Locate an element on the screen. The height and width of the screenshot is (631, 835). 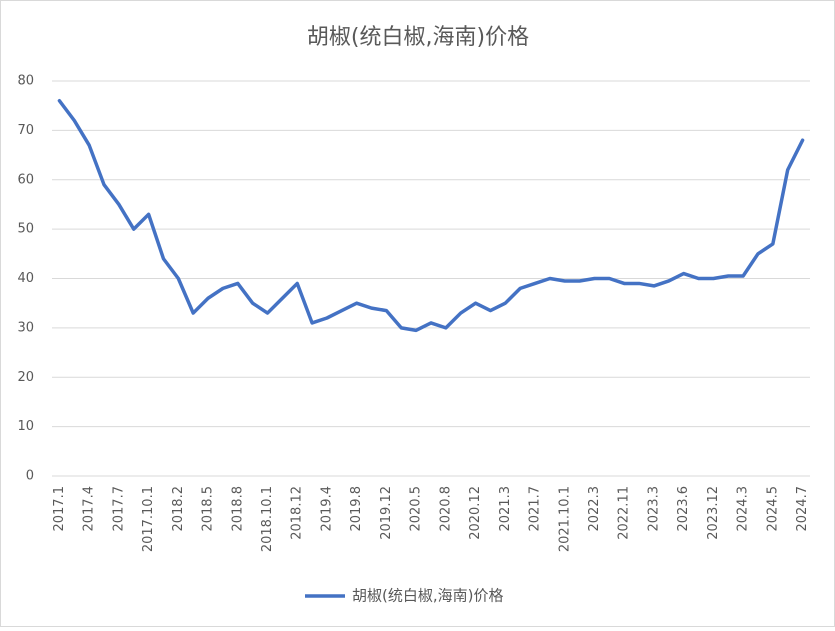
x-tick-label: 2017.10.1 is located at coordinates (148, 519).